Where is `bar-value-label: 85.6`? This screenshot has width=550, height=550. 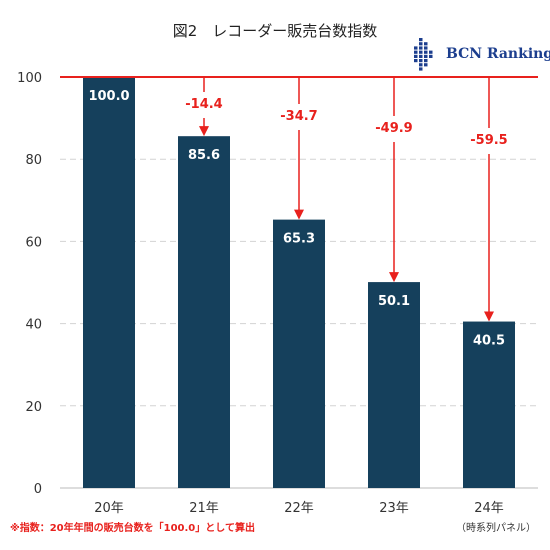 bar-value-label: 85.6 is located at coordinates (204, 155).